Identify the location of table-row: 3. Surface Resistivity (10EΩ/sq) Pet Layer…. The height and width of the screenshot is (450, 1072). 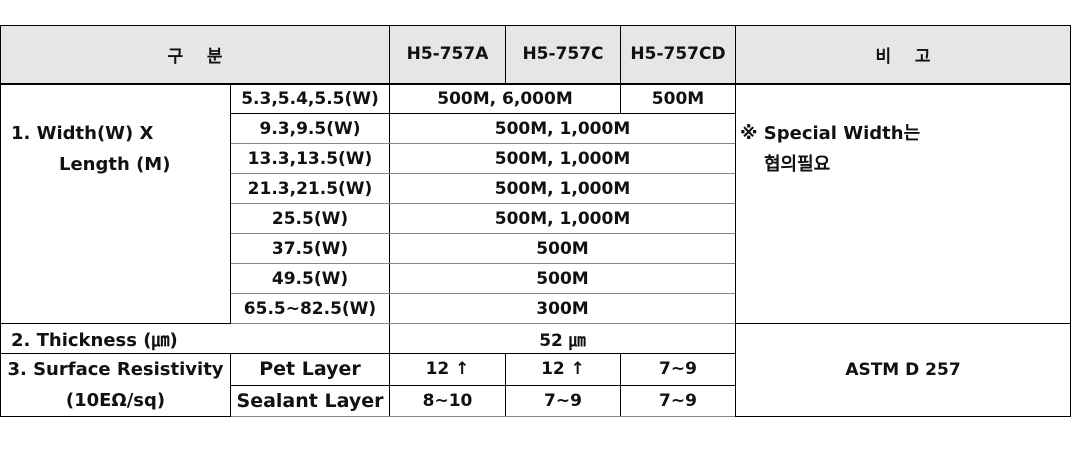
(535, 385).